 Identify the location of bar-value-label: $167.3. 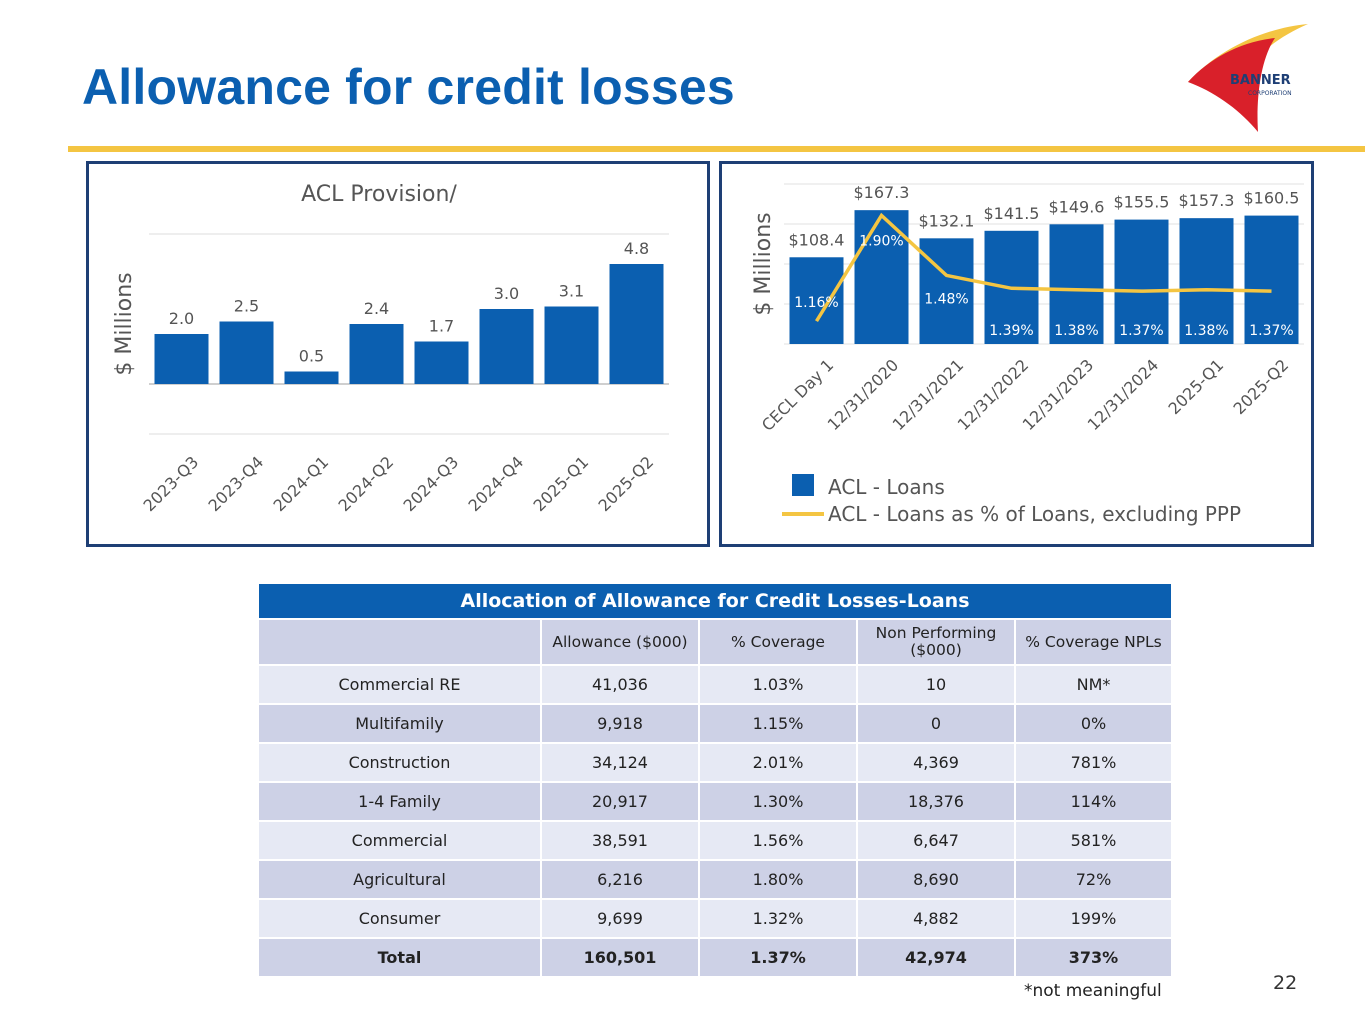
(882, 192).